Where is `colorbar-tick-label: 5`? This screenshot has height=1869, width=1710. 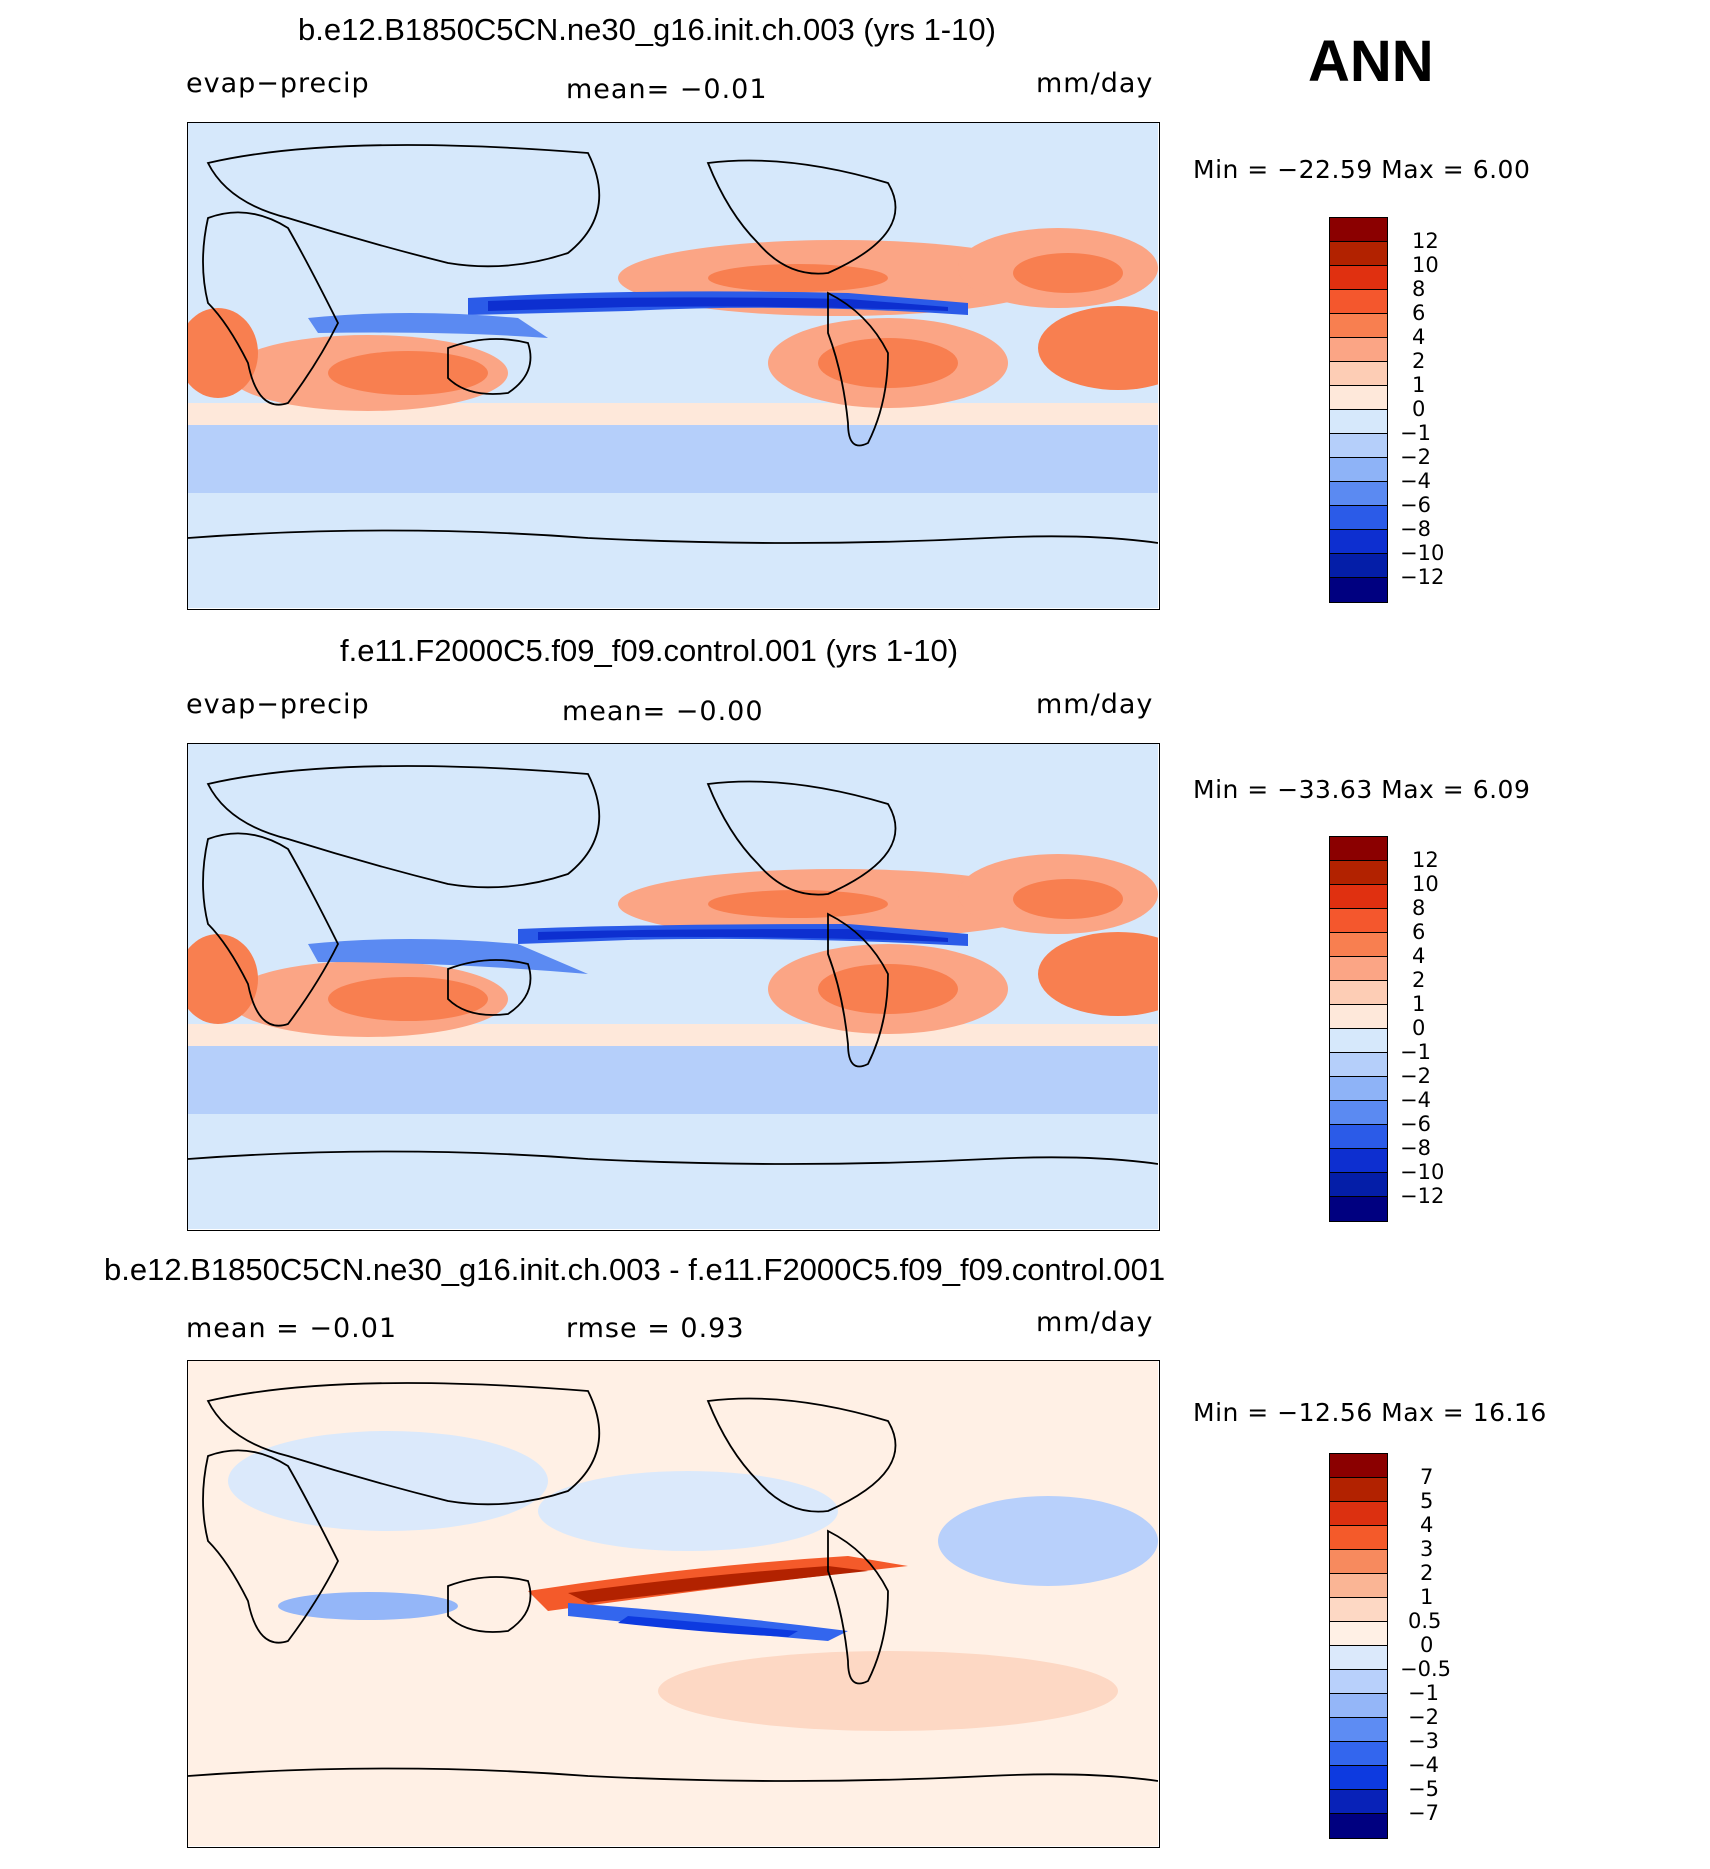 colorbar-tick-label: 5 is located at coordinates (1427, 1501).